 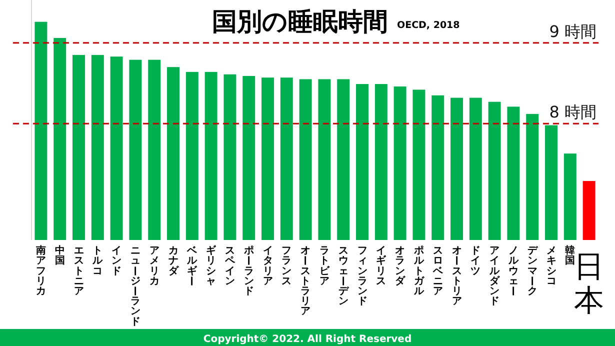 I want to click on x-tick-label: ポルトガル, so click(x=419, y=272).